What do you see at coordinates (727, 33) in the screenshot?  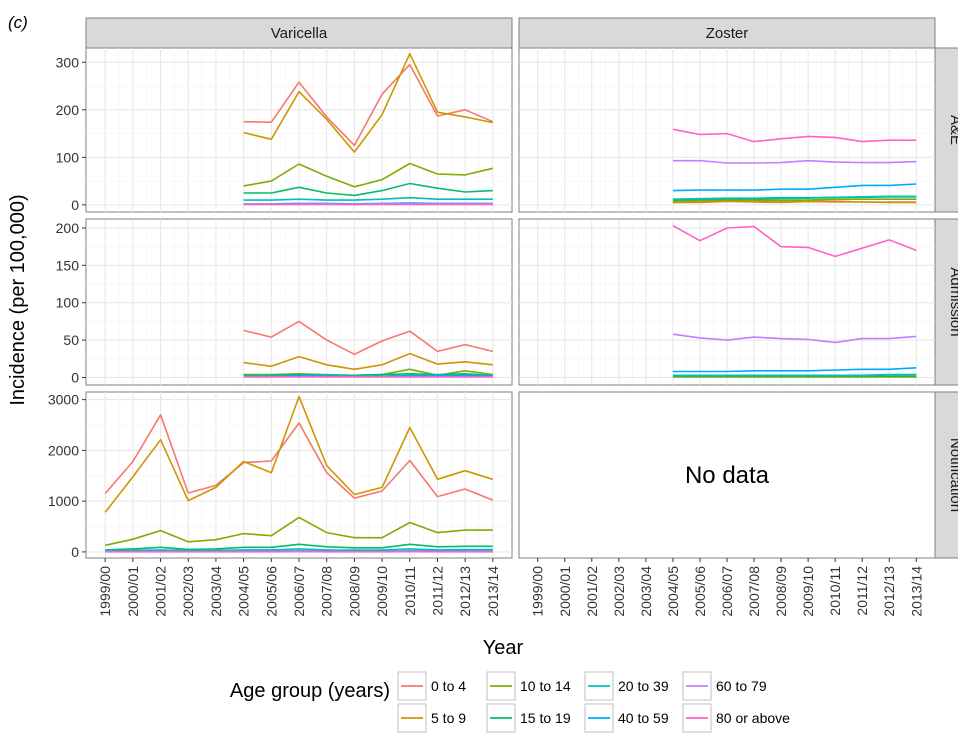 I see `strip-label-zoster: Zoster` at bounding box center [727, 33].